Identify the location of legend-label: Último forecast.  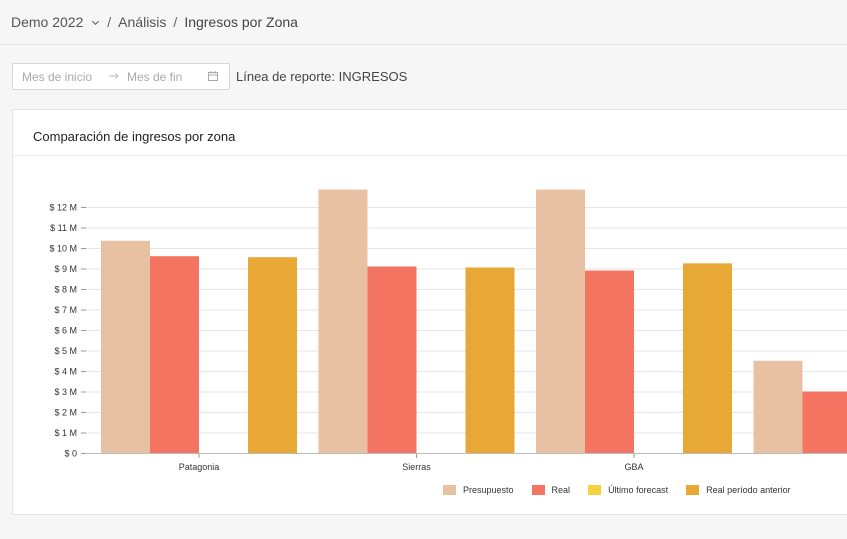
(638, 490).